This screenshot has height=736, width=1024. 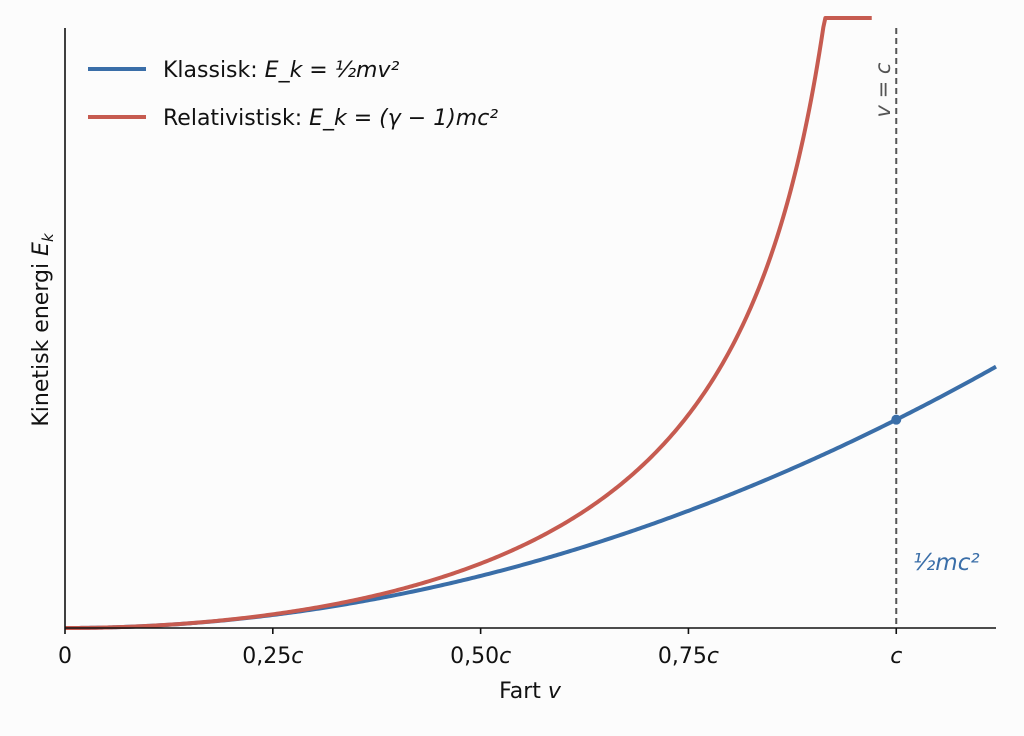 I want to click on legend-label-relativistic: Relativistisk: E_k = (γ − 1)mc², so click(x=330, y=118).